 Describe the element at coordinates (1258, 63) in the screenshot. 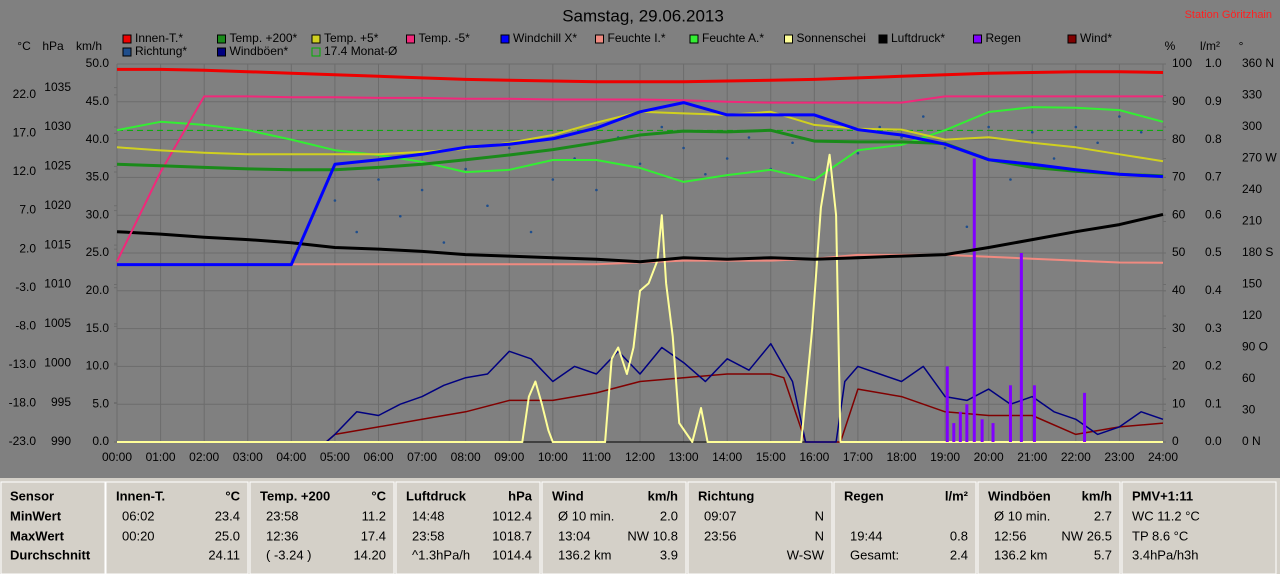

I see `y-tick-label: 360 N` at that location.